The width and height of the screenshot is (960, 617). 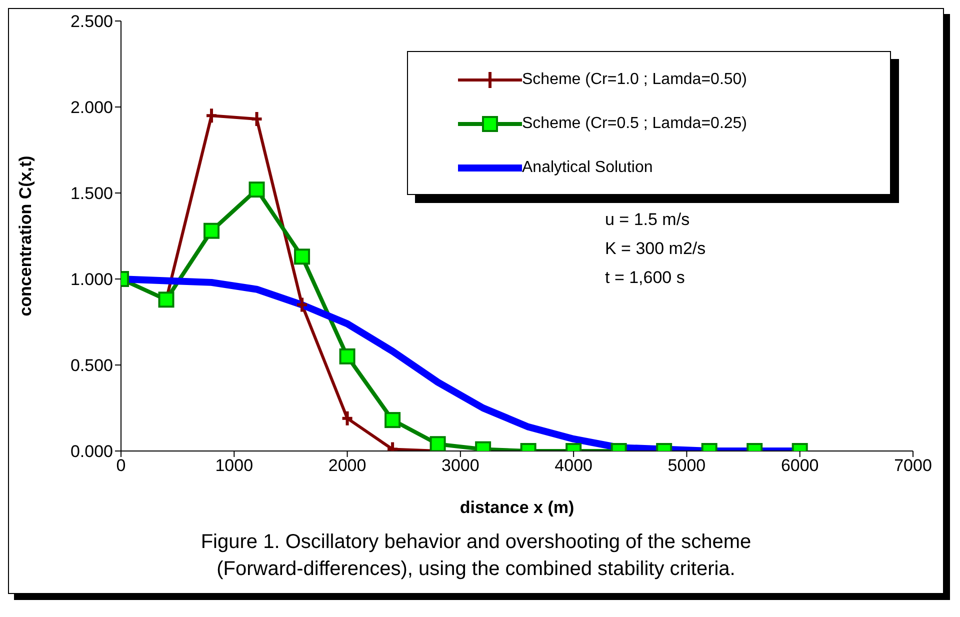 I want to click on annotation: K = 300 m2/s, so click(x=655, y=248).